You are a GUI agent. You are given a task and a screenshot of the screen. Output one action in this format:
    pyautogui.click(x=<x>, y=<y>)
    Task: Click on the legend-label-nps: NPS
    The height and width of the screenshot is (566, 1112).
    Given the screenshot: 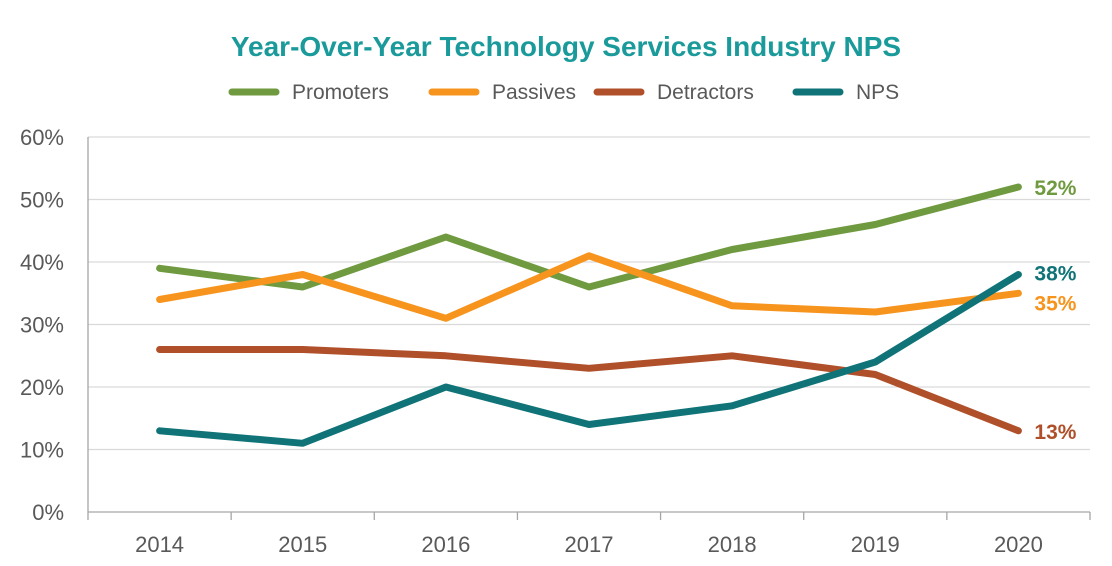 What is the action you would take?
    pyautogui.click(x=877, y=92)
    